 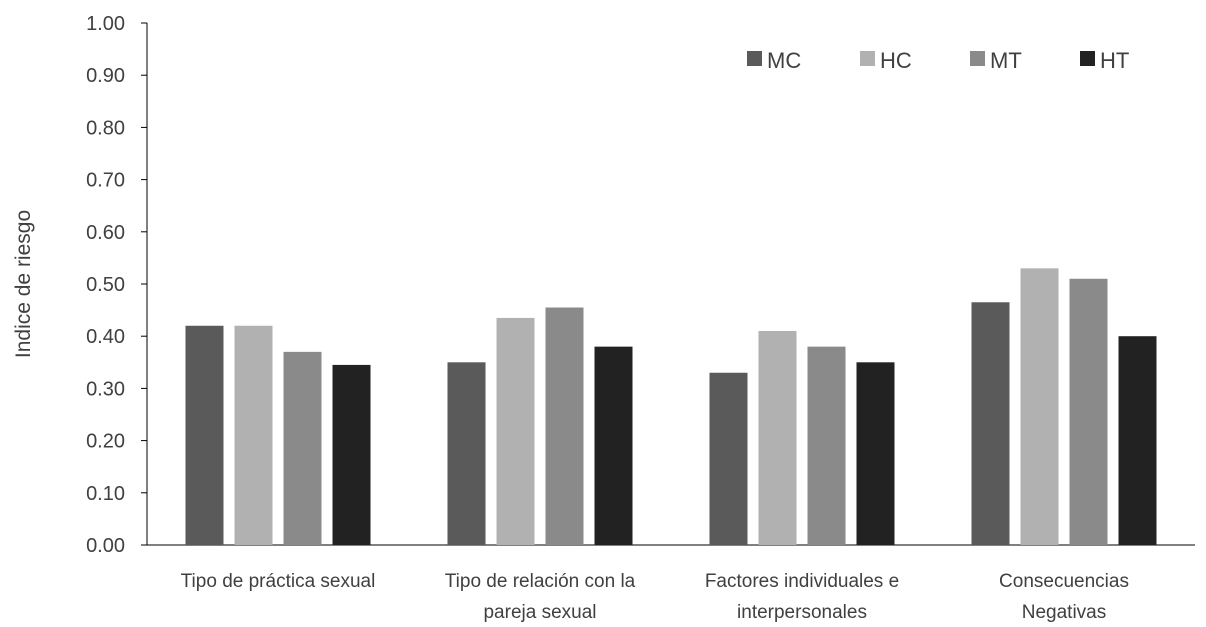 I want to click on category-label: Tipo de práctica sexual, so click(x=278, y=581).